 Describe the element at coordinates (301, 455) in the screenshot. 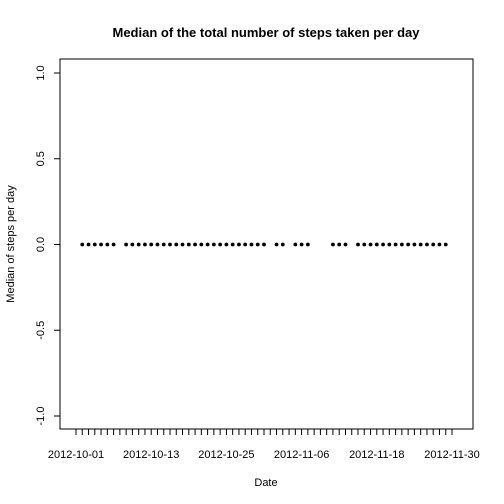

I see `x-tick-label: 2012-11-06` at that location.